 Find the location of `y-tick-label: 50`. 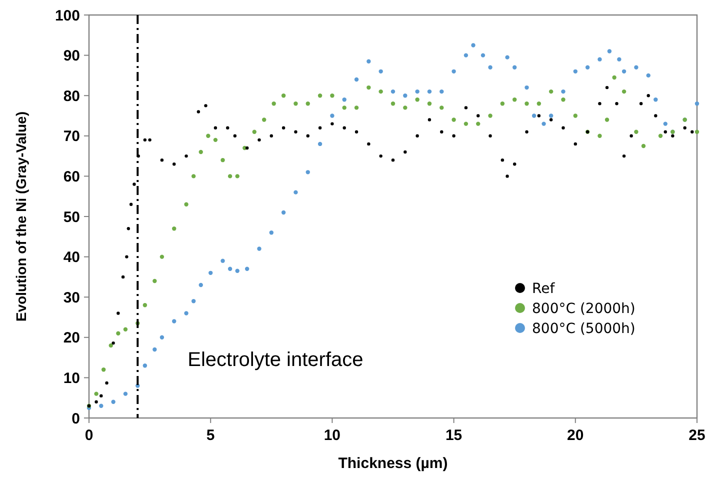

y-tick-label: 50 is located at coordinates (71, 217).